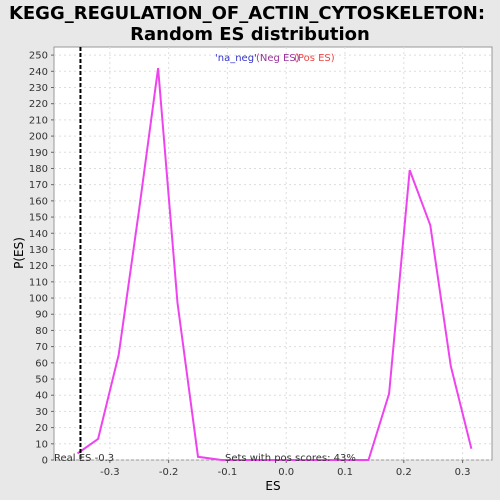 This screenshot has width=500, height=500. What do you see at coordinates (38, 185) in the screenshot?
I see `y-tick-label: 170` at bounding box center [38, 185].